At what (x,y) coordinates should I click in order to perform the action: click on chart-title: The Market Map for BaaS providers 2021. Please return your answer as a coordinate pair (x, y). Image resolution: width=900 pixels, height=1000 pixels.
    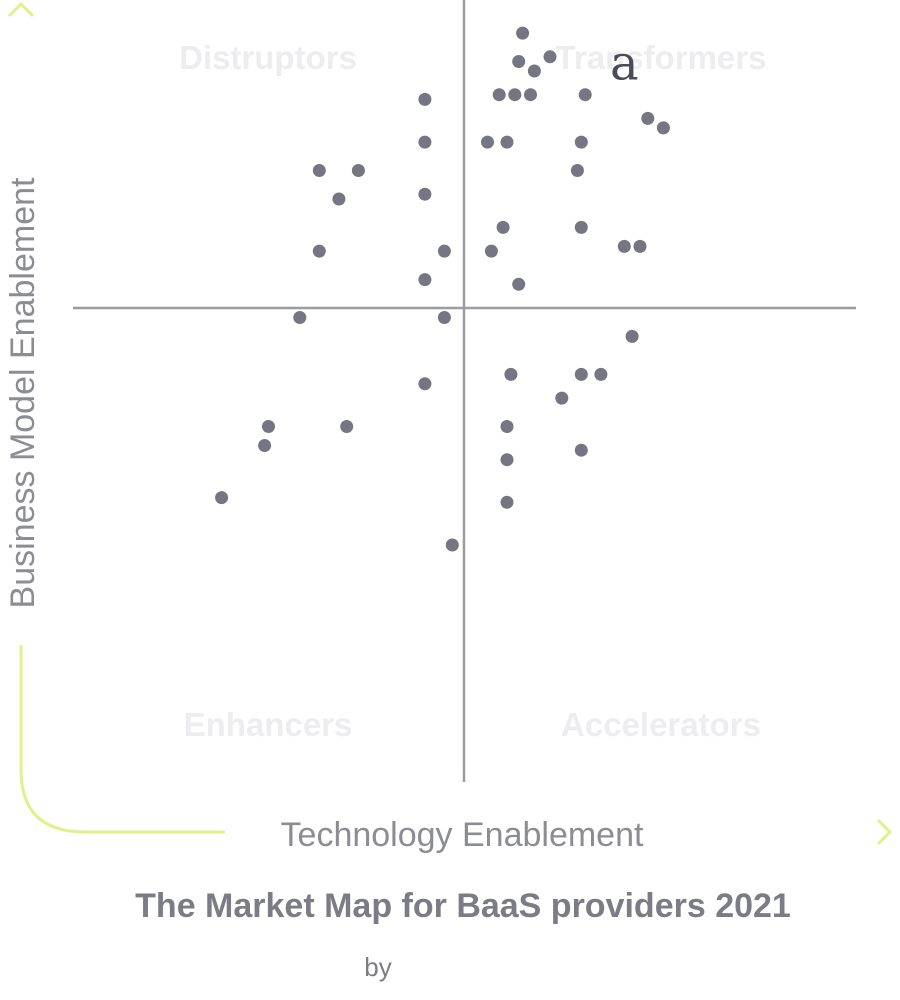
    Looking at the image, I should click on (463, 906).